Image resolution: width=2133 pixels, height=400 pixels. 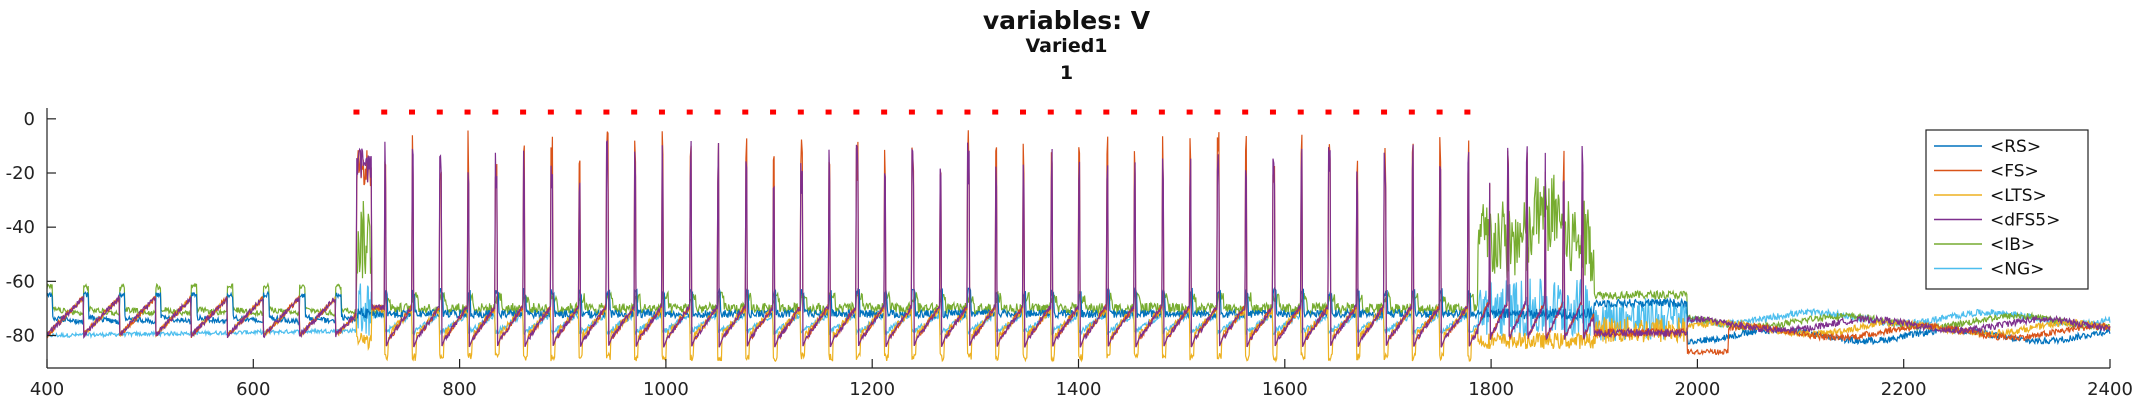 I want to click on x-tick-label: 2000, so click(x=1697, y=389).